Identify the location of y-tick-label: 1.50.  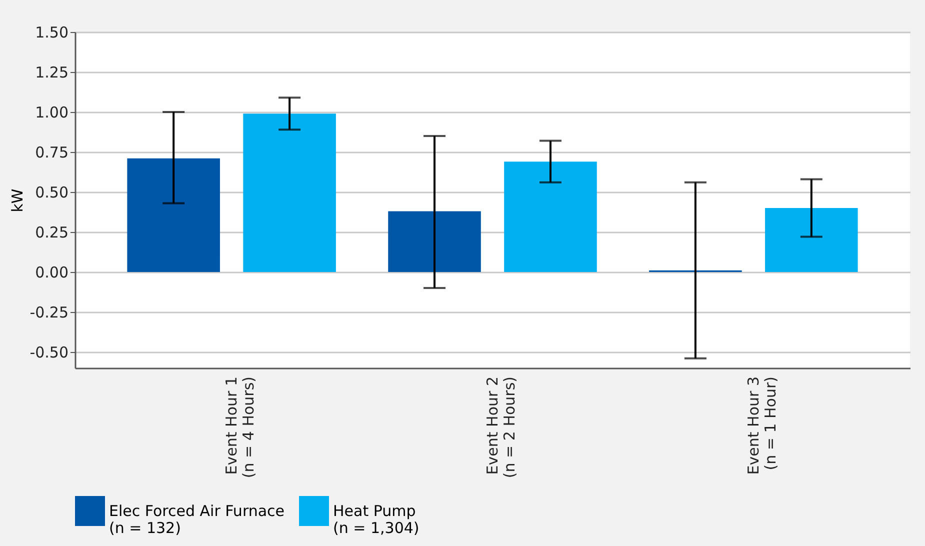
(51, 33).